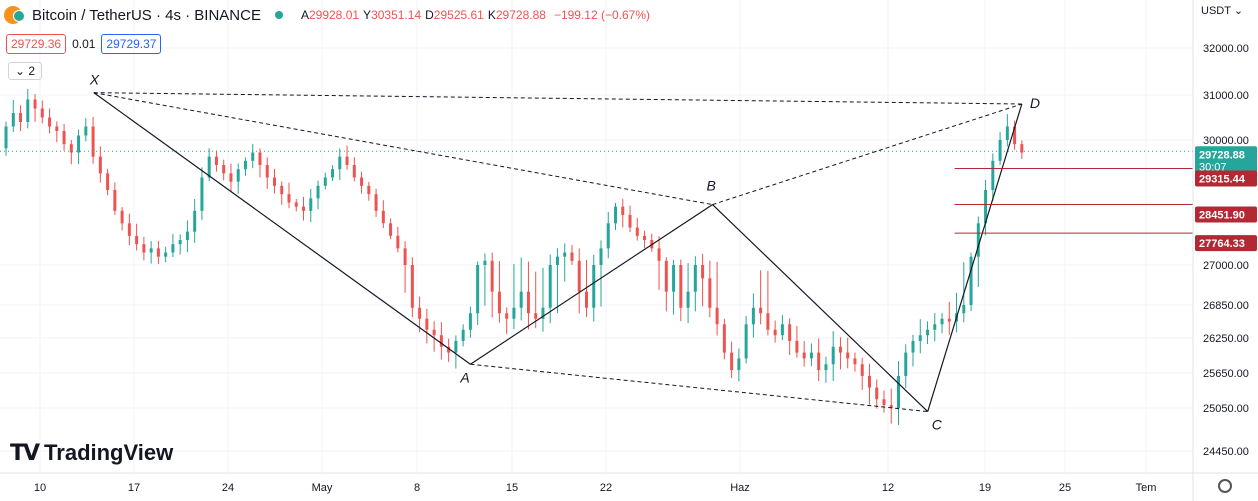  Describe the element at coordinates (322, 488) in the screenshot. I see `time-tick-label: May` at that location.